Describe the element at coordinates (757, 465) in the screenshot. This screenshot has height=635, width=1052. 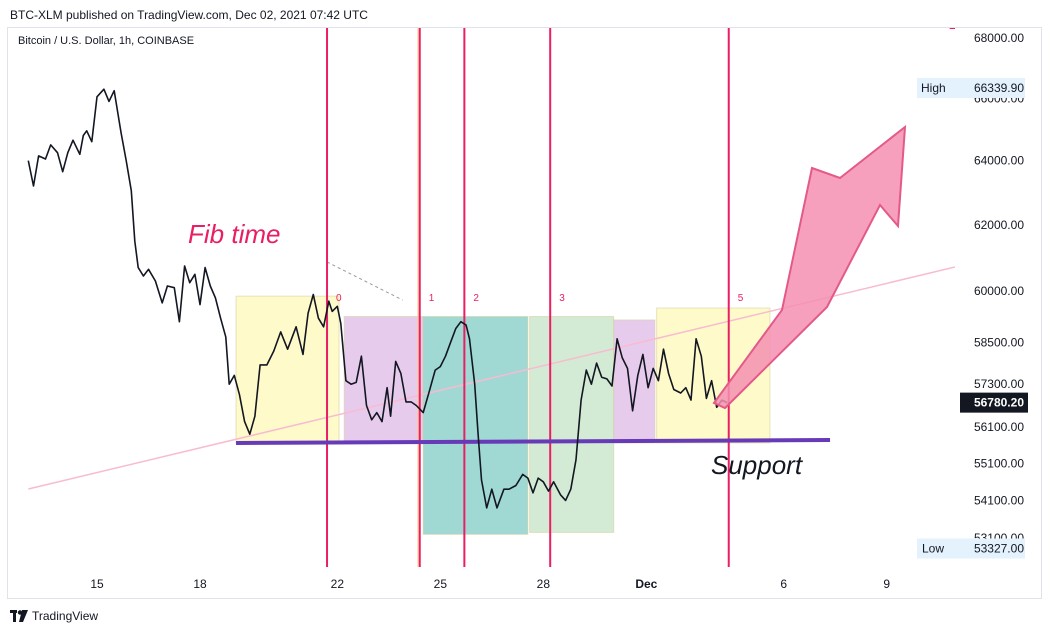
I see `support-text: Support` at that location.